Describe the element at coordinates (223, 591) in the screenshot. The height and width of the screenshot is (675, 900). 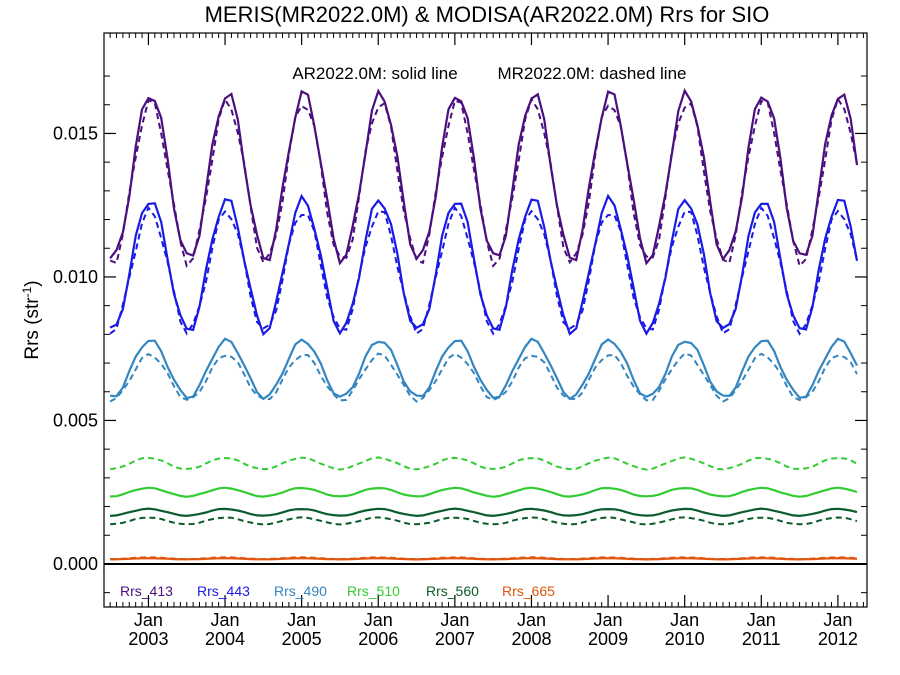
I see `legend-entry: Rrs_443` at that location.